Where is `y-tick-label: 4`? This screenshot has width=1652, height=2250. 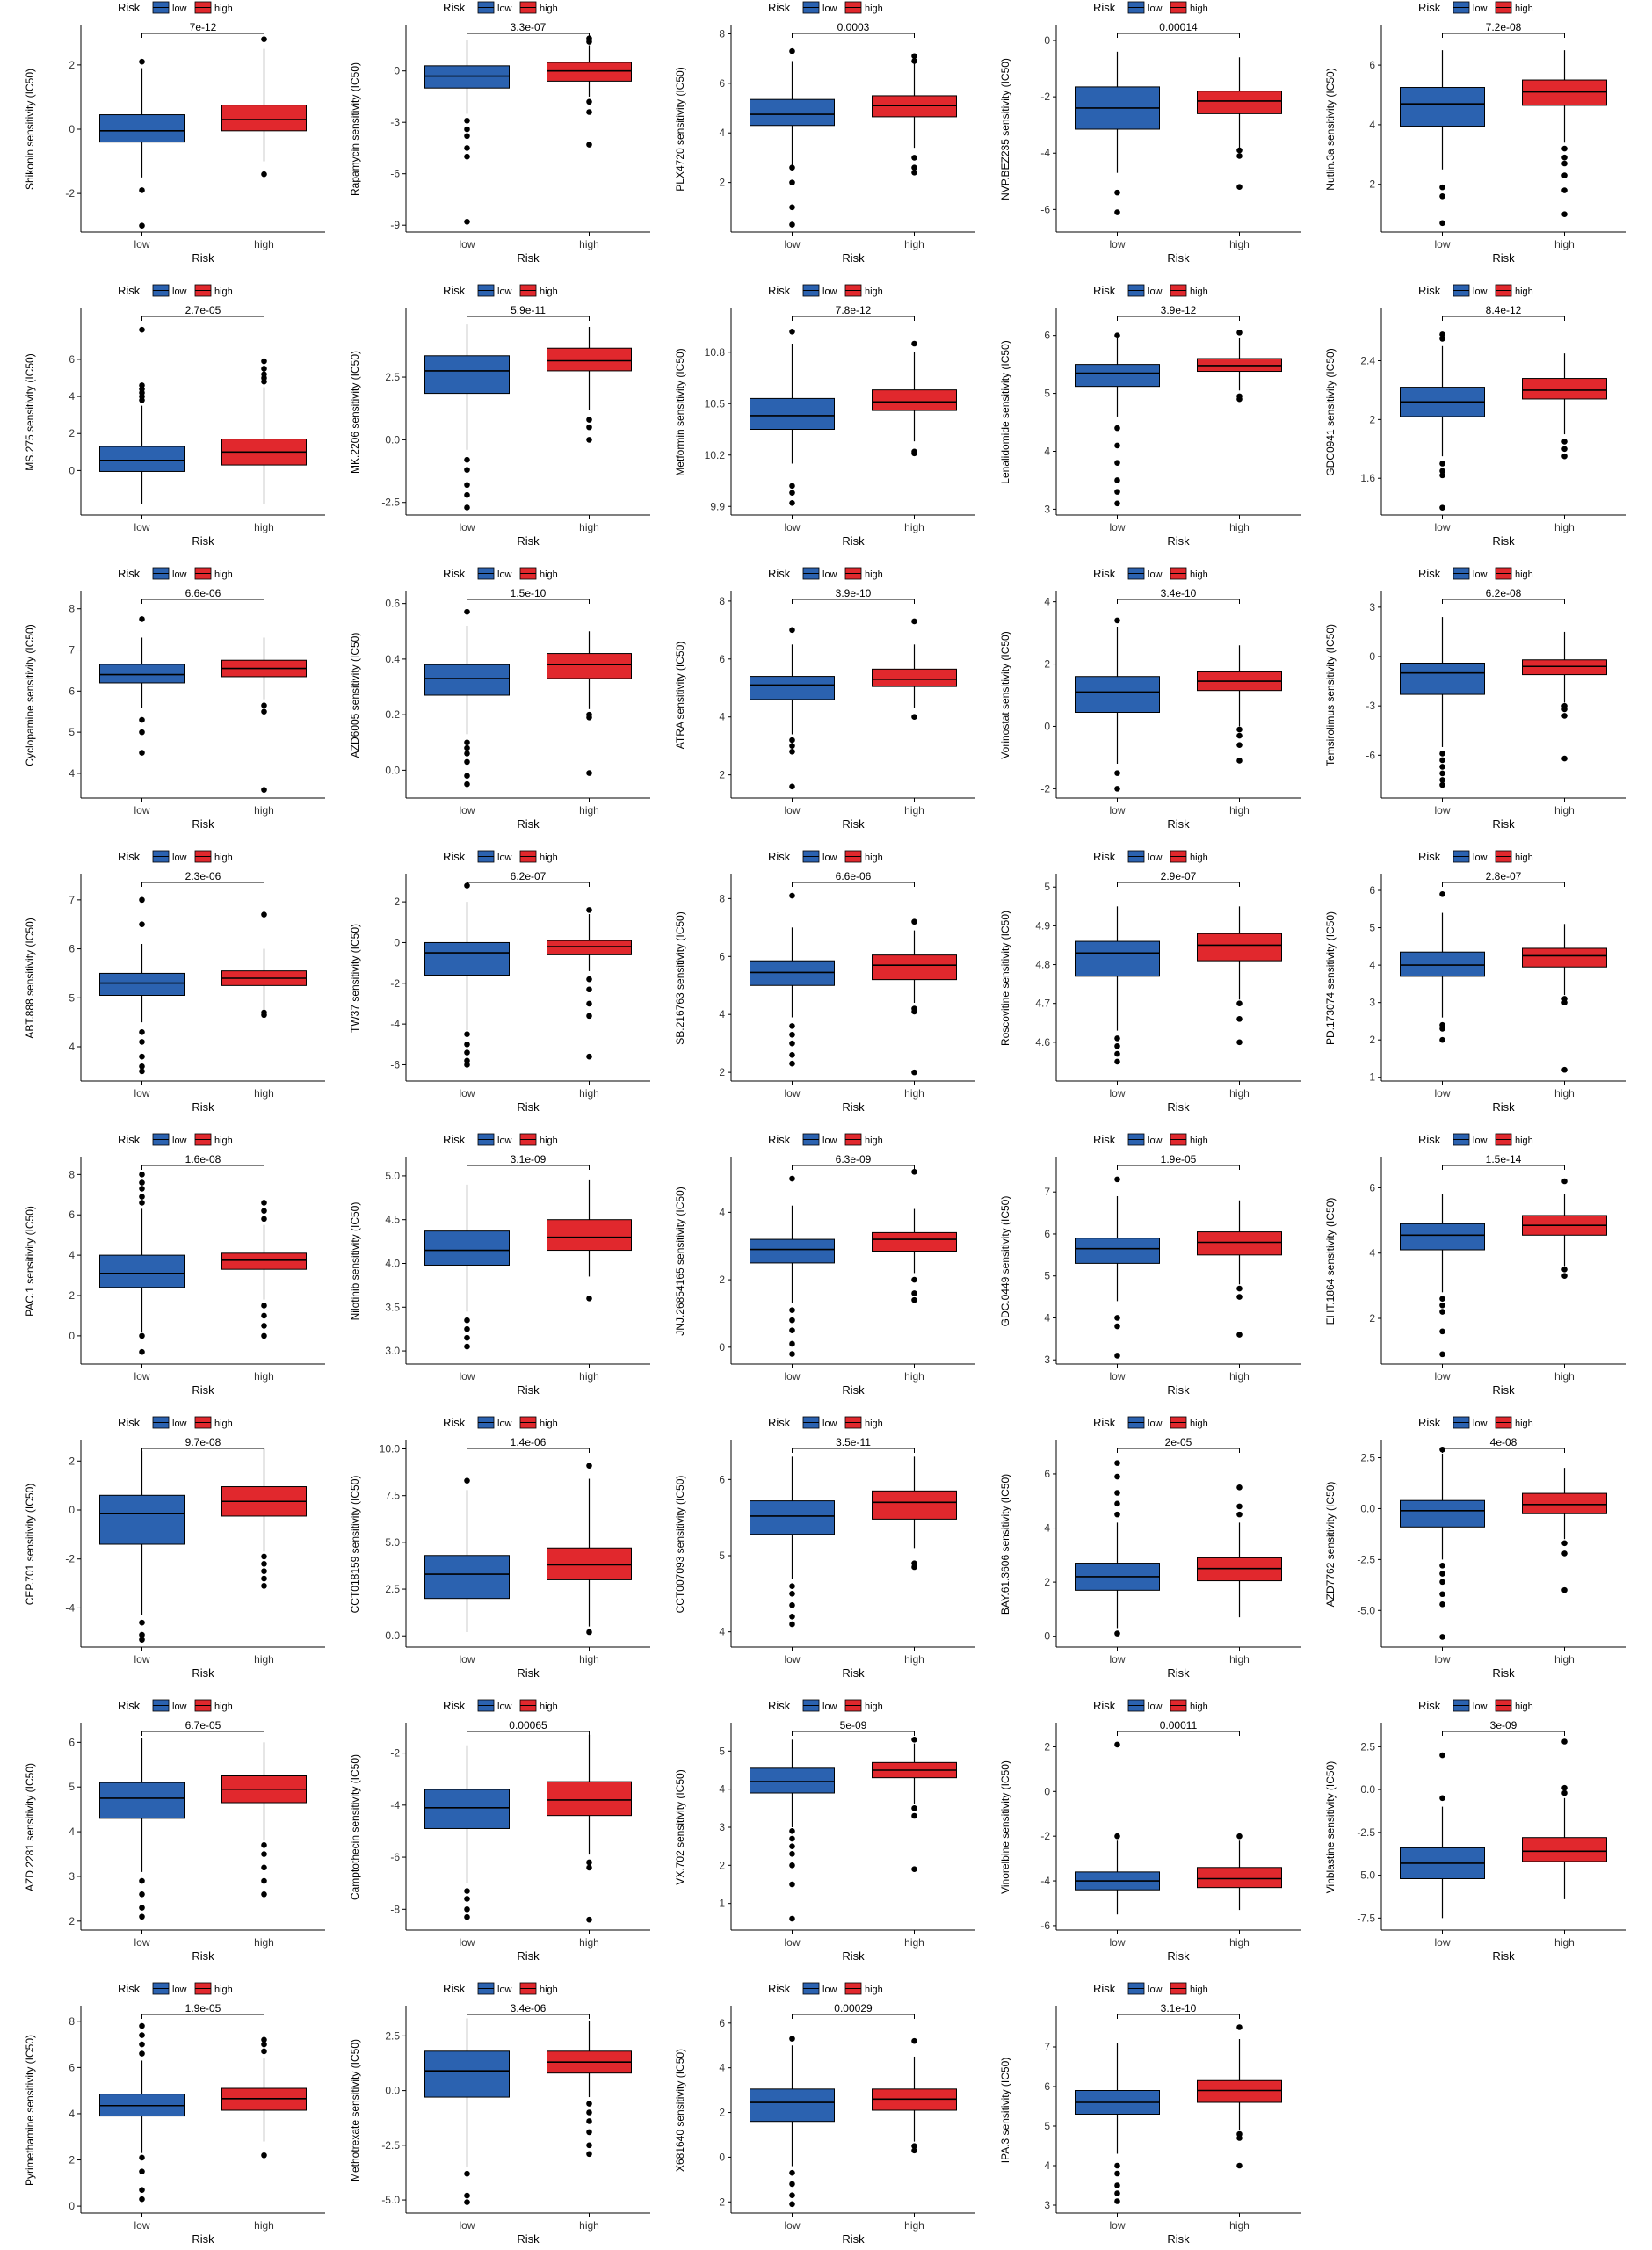 y-tick-label: 4 is located at coordinates (722, 1014).